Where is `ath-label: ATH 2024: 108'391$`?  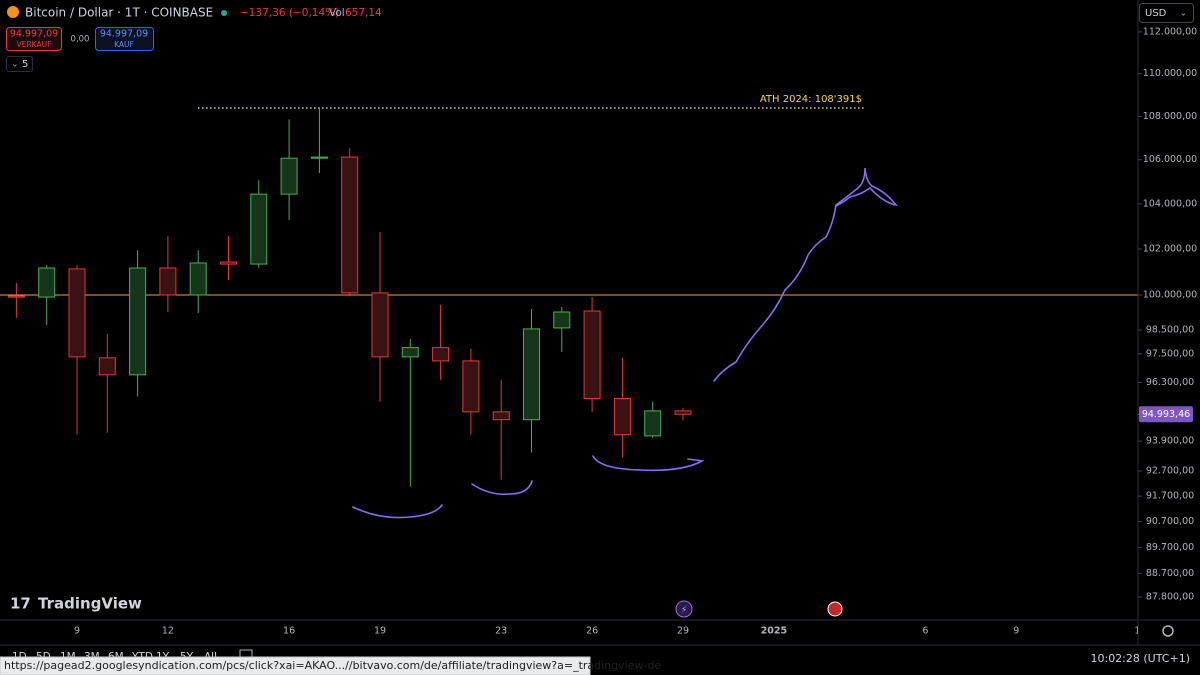
ath-label: ATH 2024: 108'391$ is located at coordinates (811, 99).